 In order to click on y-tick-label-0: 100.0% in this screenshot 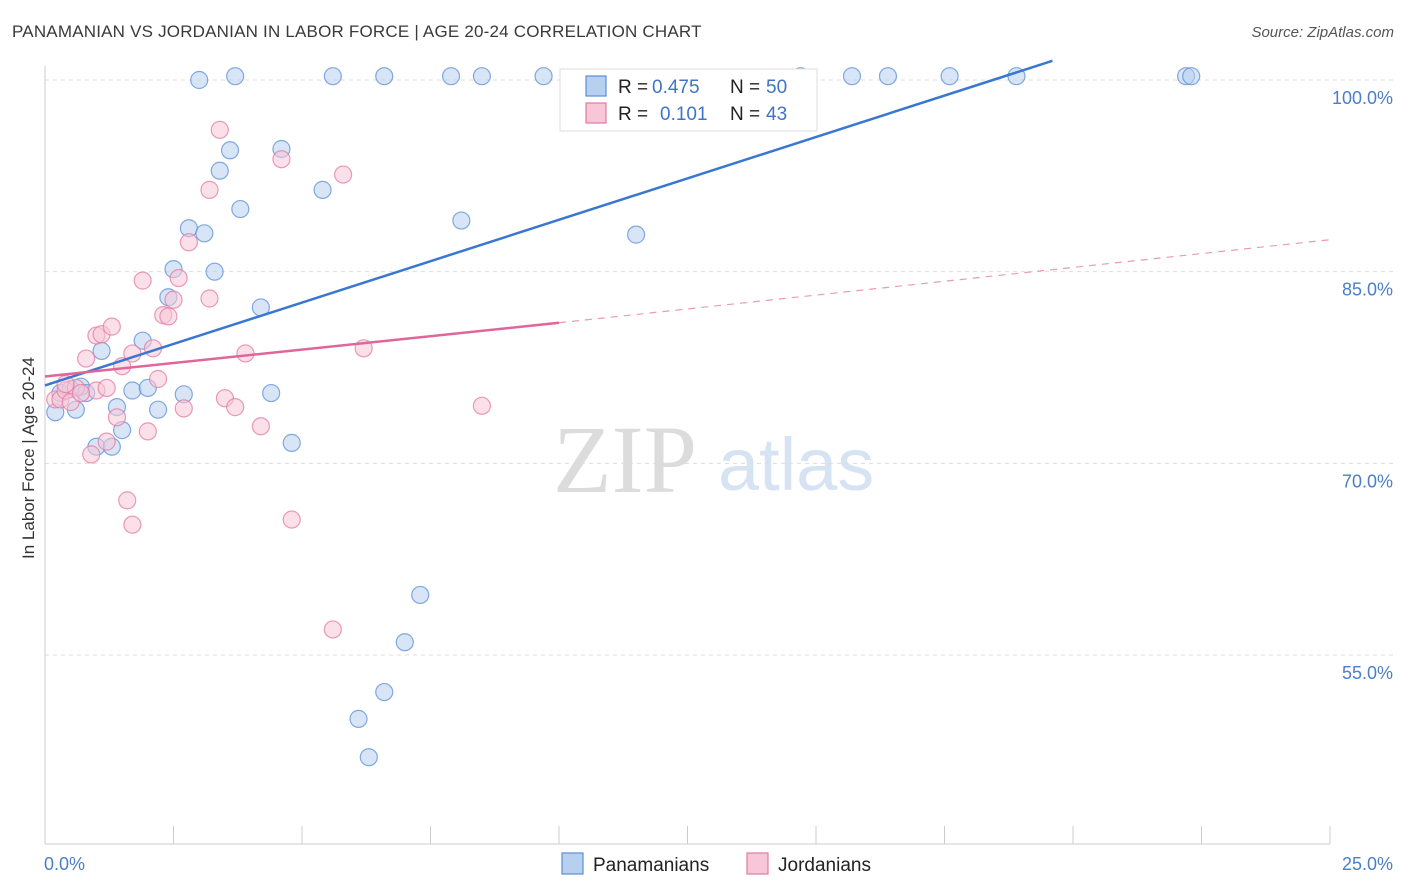, I will do `click(1362, 98)`.